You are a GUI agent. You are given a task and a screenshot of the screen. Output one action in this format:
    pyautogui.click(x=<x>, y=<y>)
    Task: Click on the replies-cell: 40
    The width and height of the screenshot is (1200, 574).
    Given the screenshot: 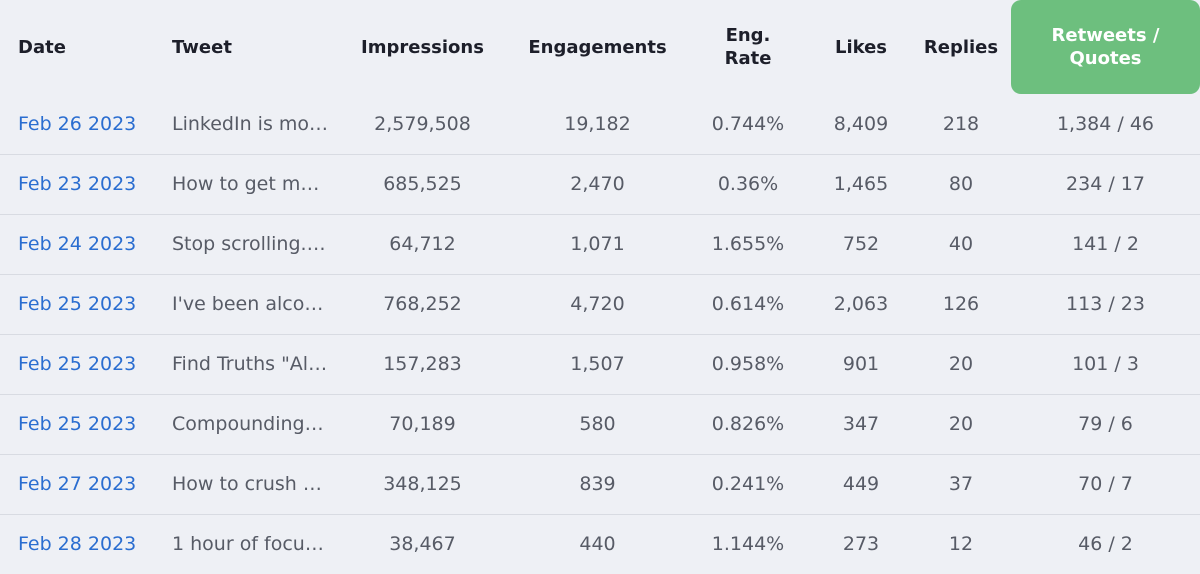 What is the action you would take?
    pyautogui.click(x=961, y=244)
    